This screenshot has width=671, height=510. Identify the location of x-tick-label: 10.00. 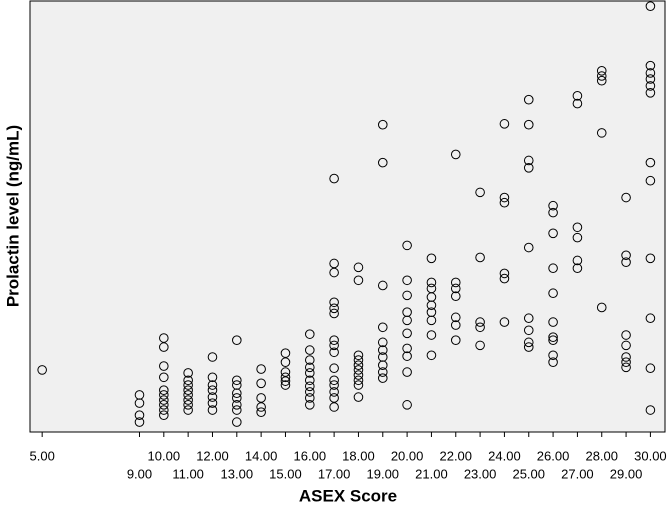
(164, 455).